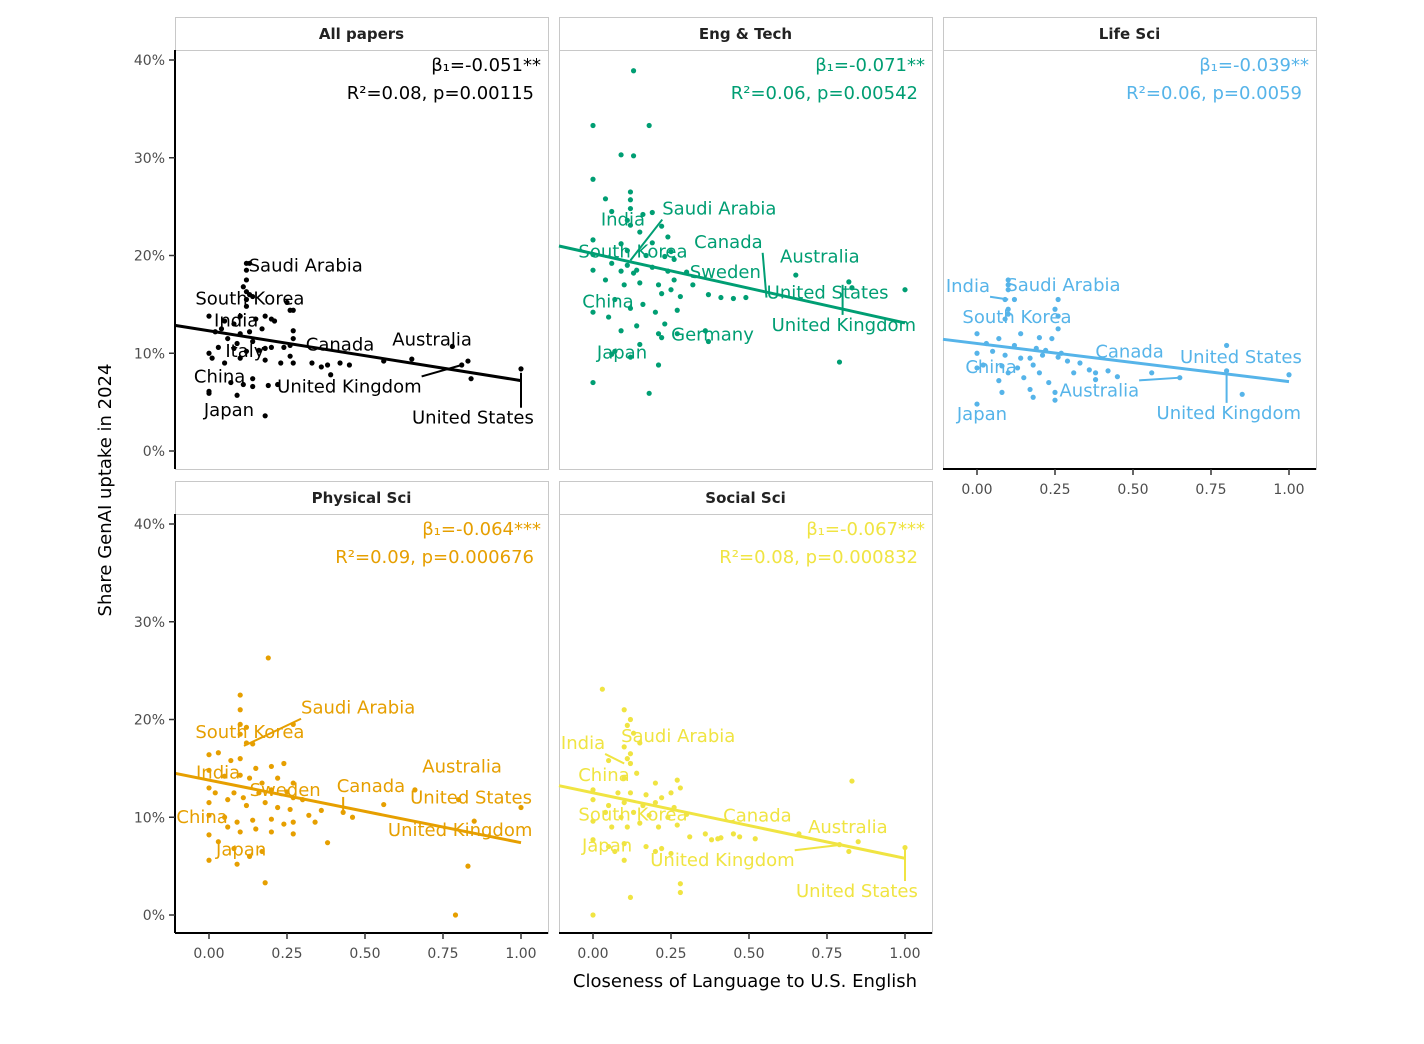 The width and height of the screenshot is (1424, 1044). Describe the element at coordinates (364, 954) in the screenshot. I see `x-tick-label: 0.50` at that location.